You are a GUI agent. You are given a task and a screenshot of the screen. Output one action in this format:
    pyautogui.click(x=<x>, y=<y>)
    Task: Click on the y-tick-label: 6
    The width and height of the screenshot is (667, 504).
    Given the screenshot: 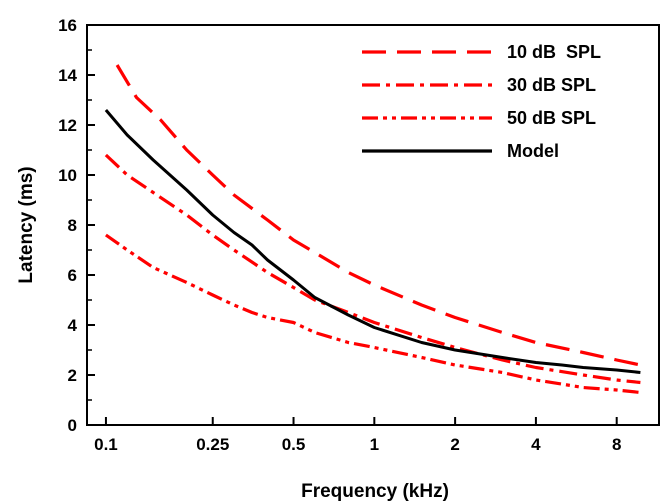 What is the action you would take?
    pyautogui.click(x=72, y=275)
    